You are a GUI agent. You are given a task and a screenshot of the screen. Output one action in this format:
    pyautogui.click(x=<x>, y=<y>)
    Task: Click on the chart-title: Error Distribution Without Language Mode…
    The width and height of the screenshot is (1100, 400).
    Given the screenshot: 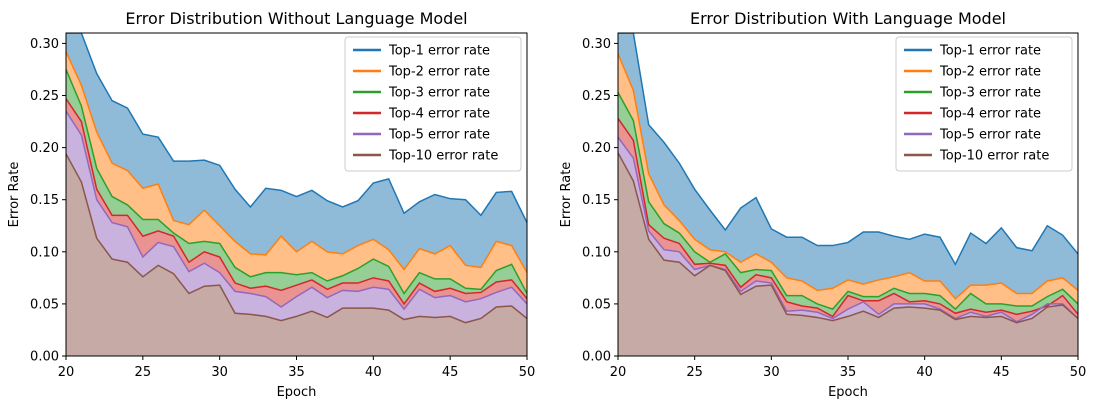 What is the action you would take?
    pyautogui.click(x=296, y=18)
    